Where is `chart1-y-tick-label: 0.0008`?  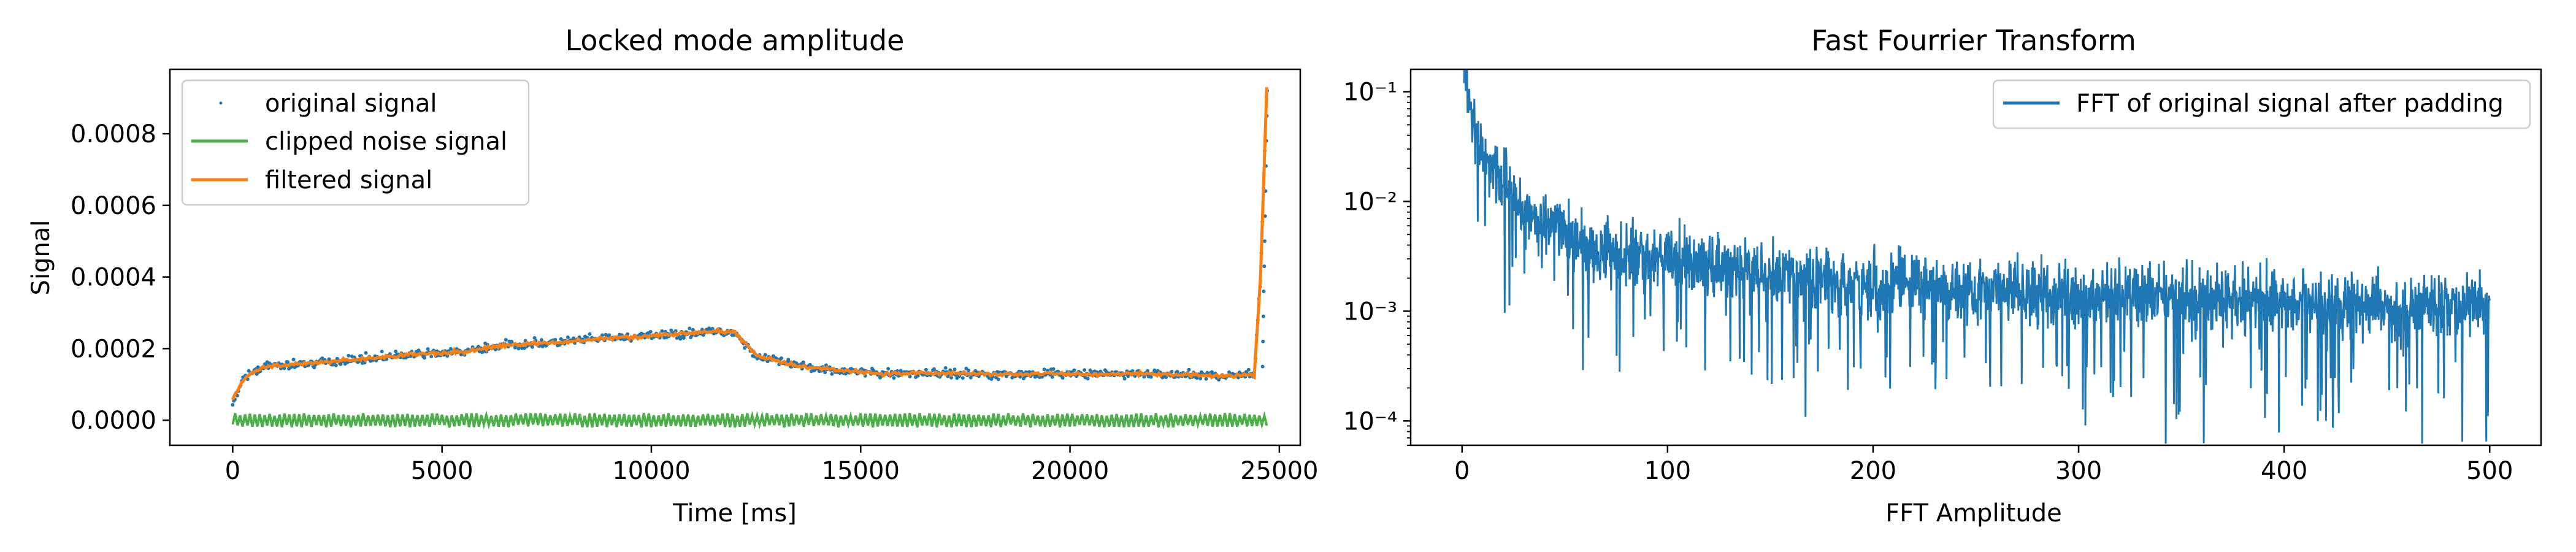
chart1-y-tick-label: 0.0008 is located at coordinates (113, 134).